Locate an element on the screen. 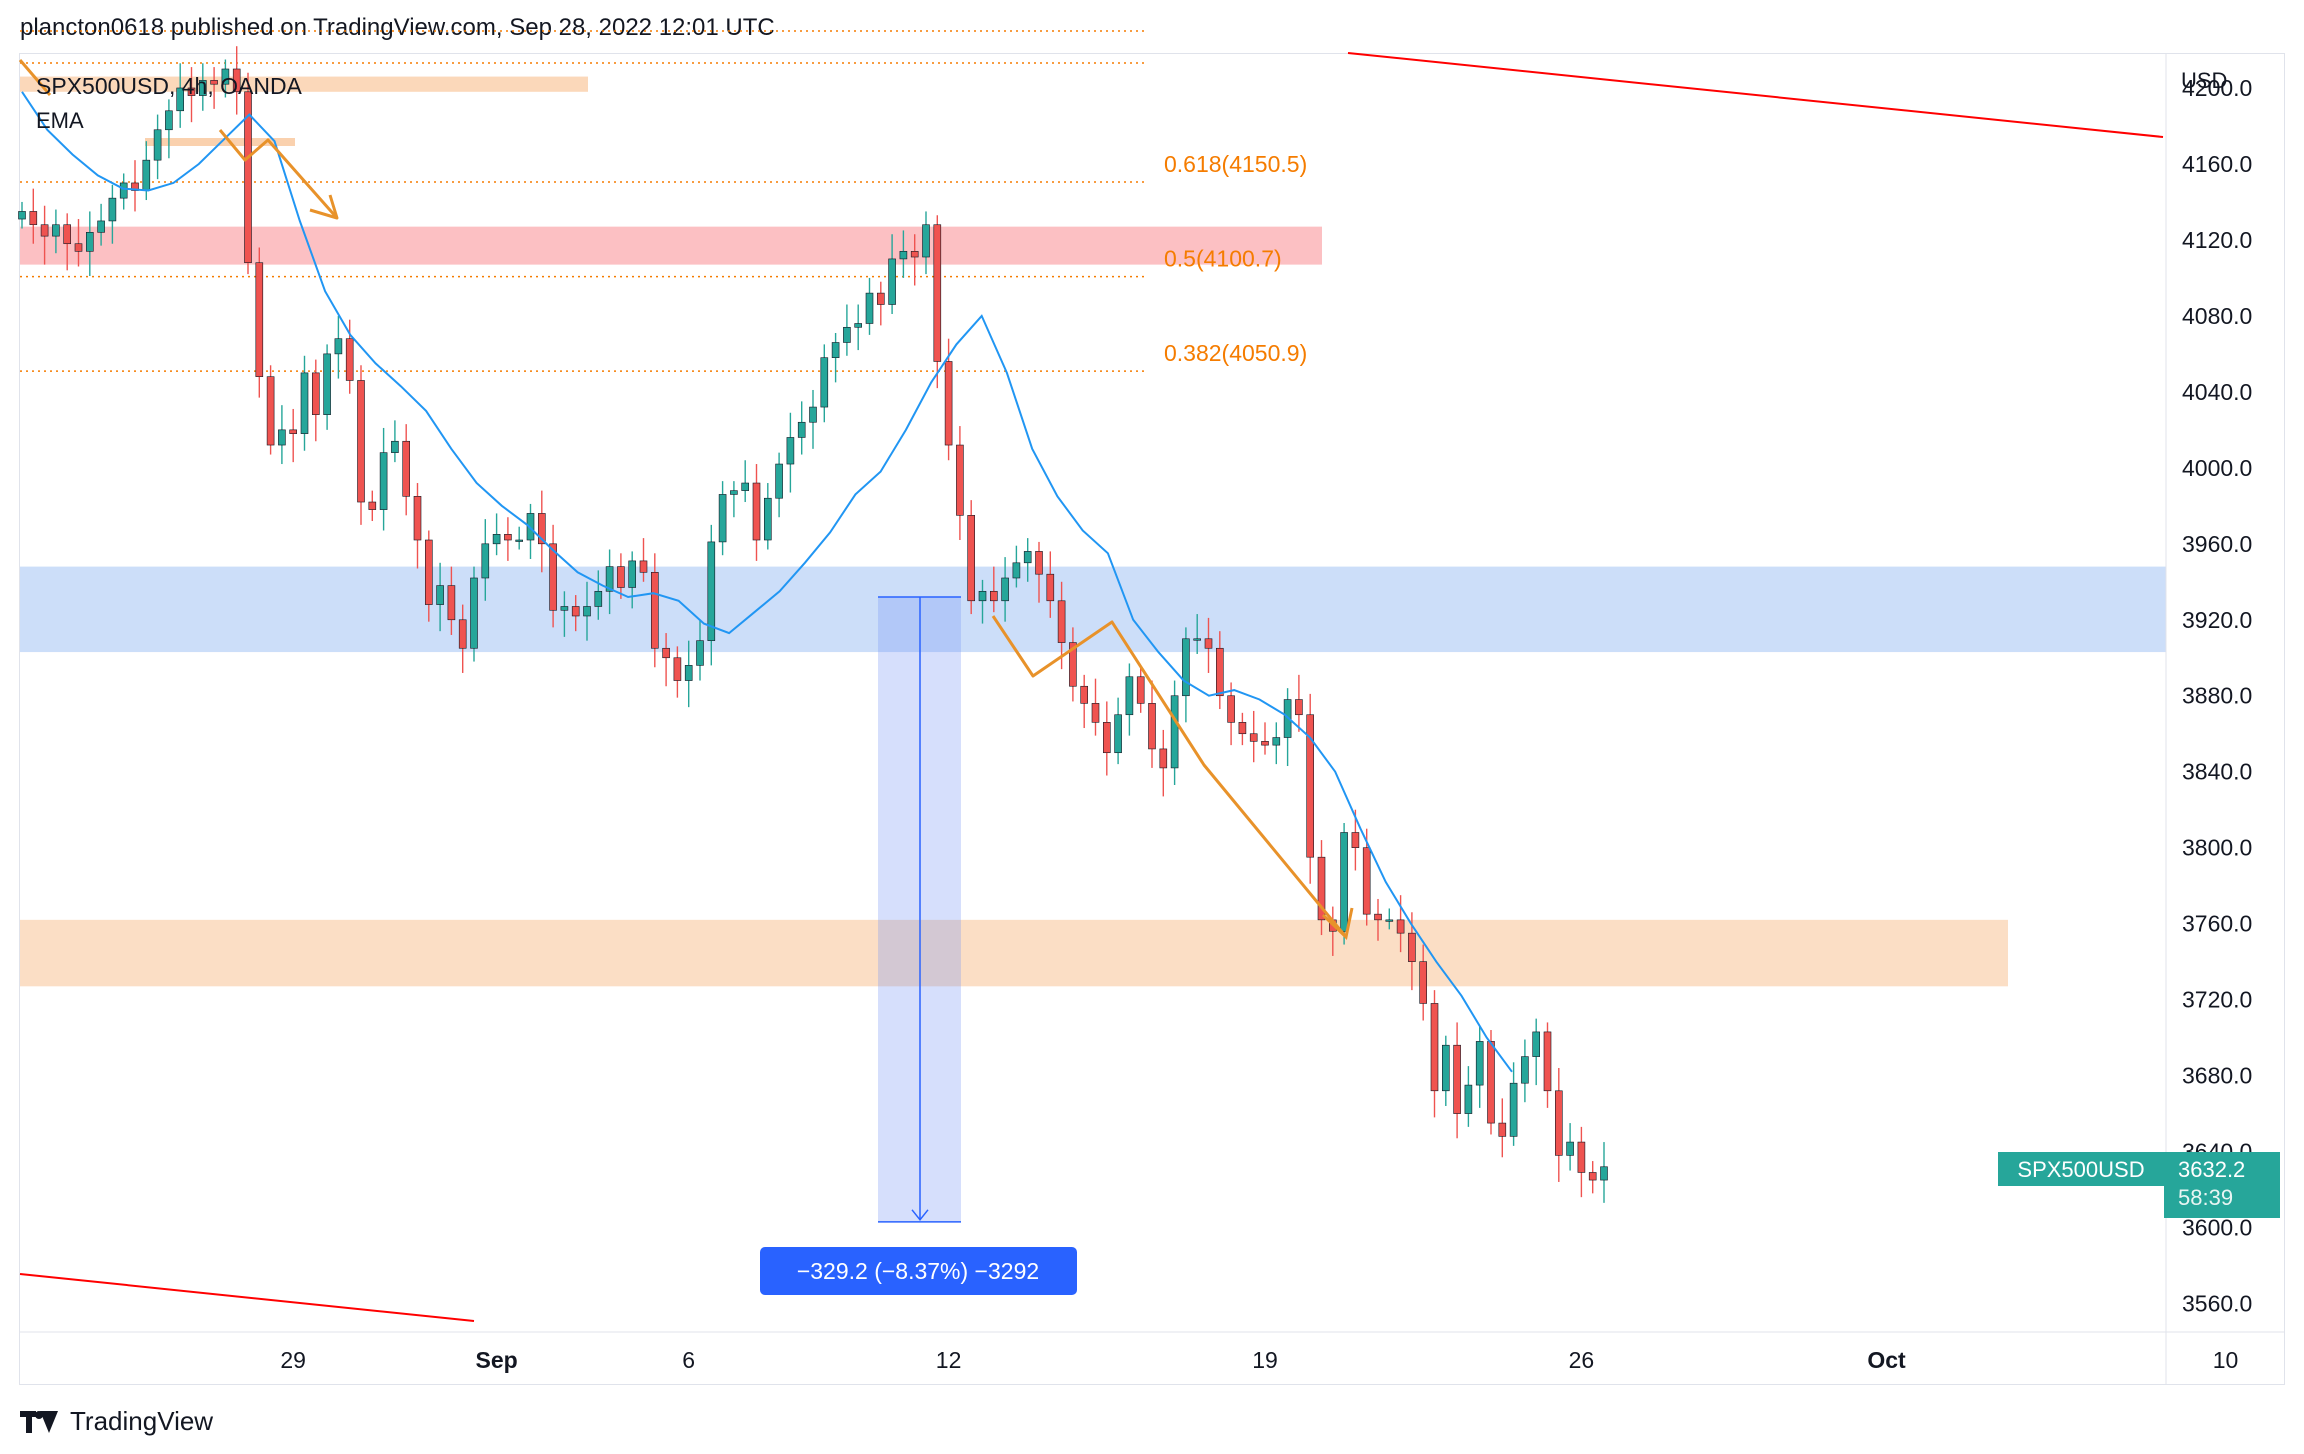 This screenshot has height=1454, width=2304. axis-currency: USD is located at coordinates (2204, 80).